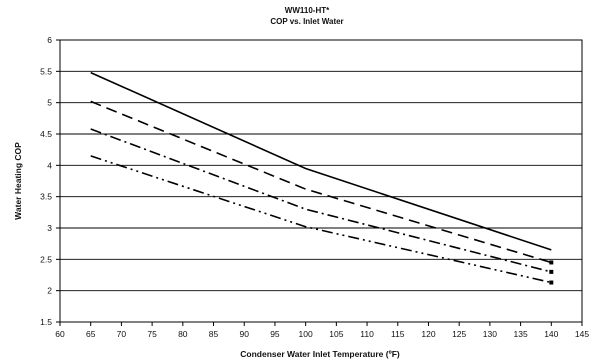  Describe the element at coordinates (306, 21) in the screenshot. I see `chart-subtitle: COP vs. Inlet Water` at that location.